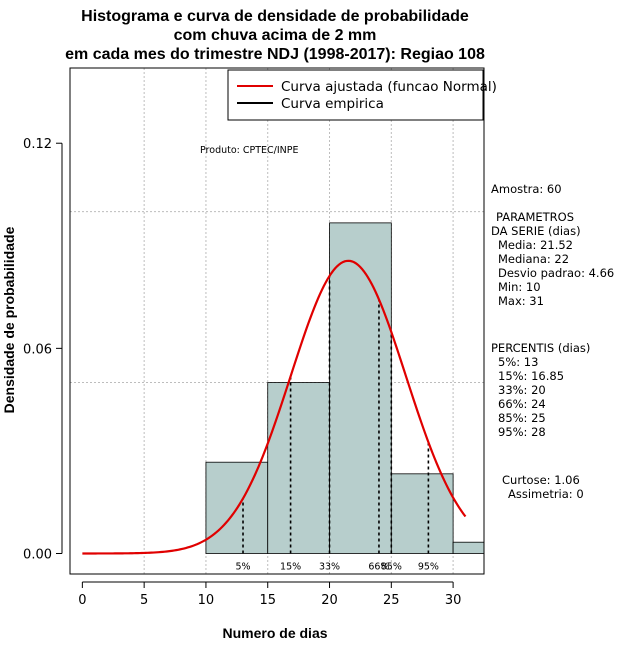 The image size is (640, 660). What do you see at coordinates (206, 600) in the screenshot?
I see `x-tick-label: 10` at bounding box center [206, 600].